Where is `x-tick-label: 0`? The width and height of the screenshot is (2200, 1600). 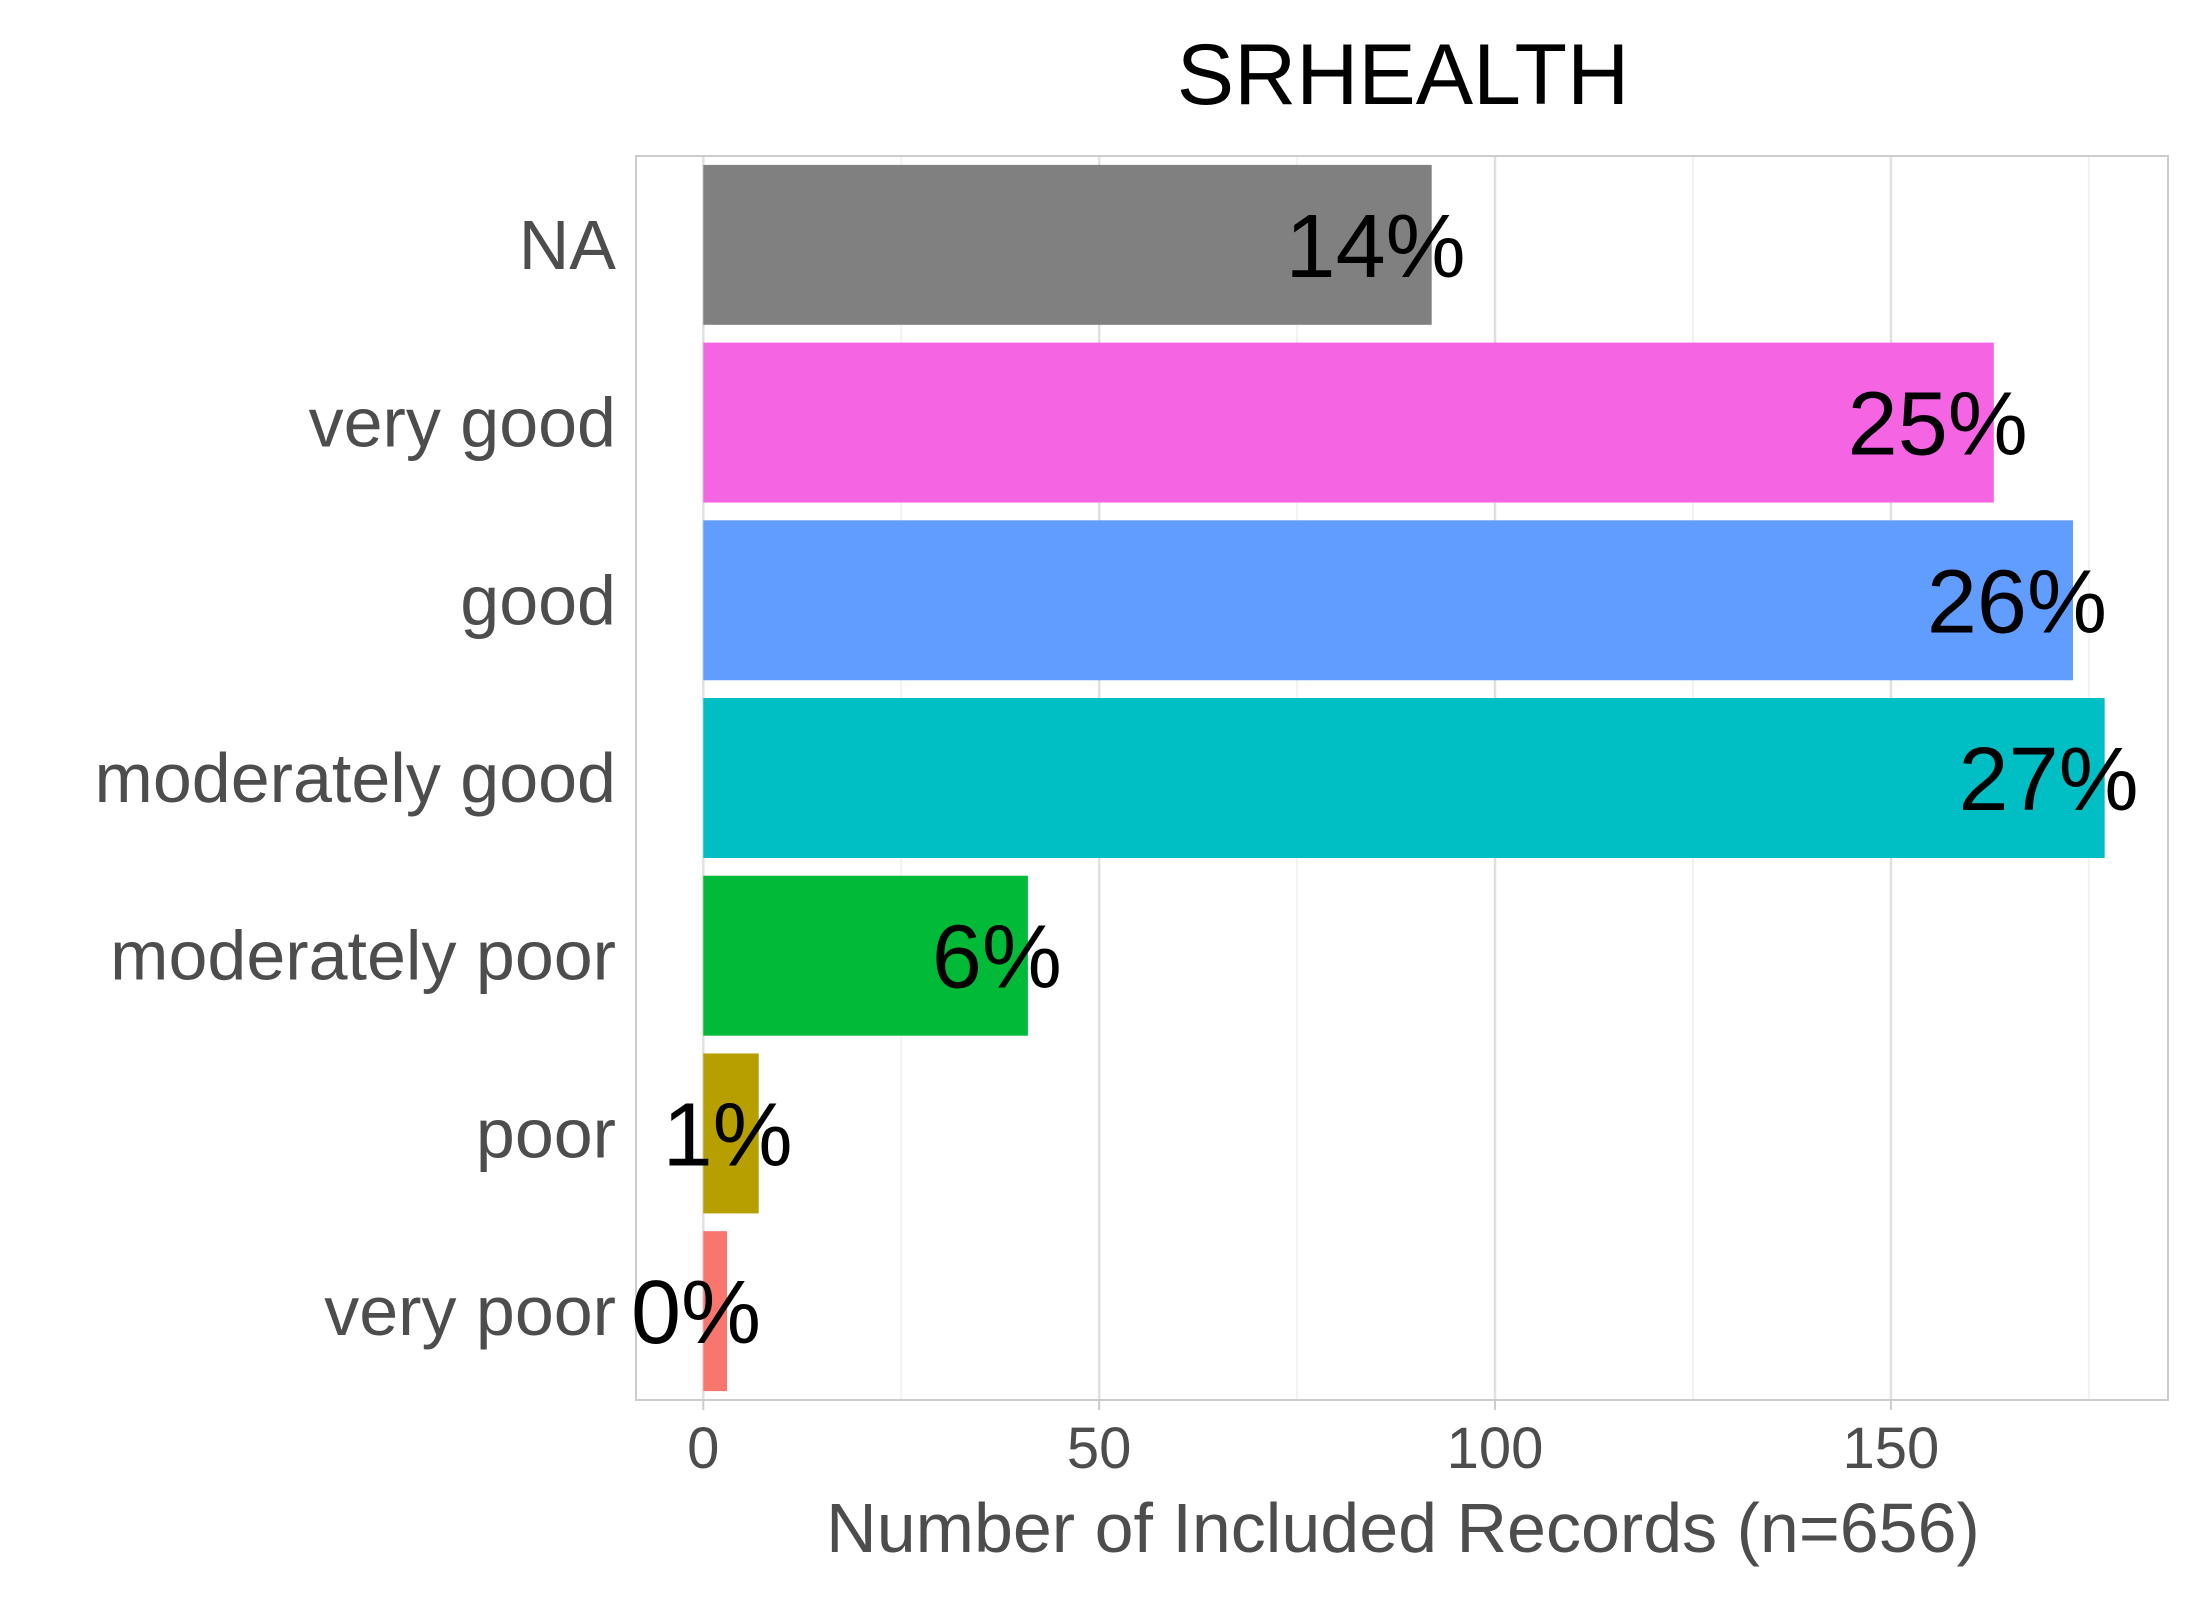
x-tick-label: 0 is located at coordinates (703, 1448).